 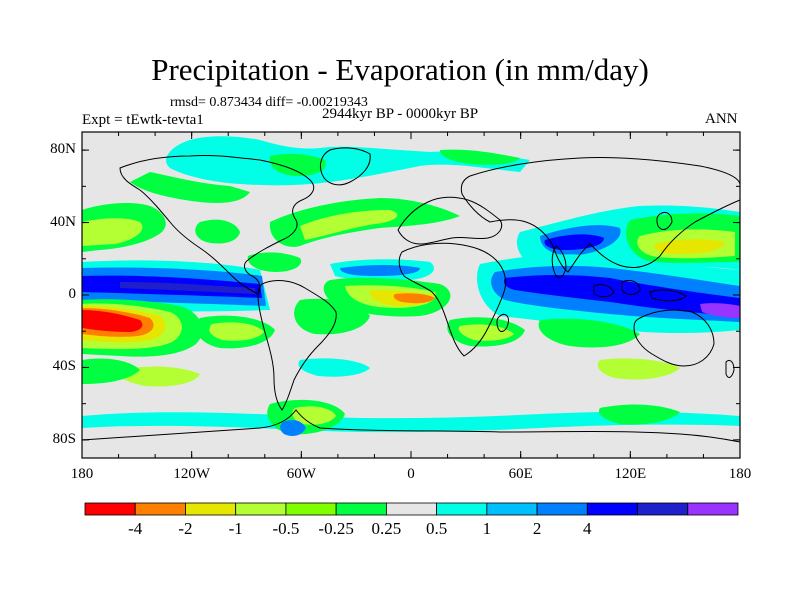 I want to click on colorbar-label: -0.25, so click(x=336, y=528).